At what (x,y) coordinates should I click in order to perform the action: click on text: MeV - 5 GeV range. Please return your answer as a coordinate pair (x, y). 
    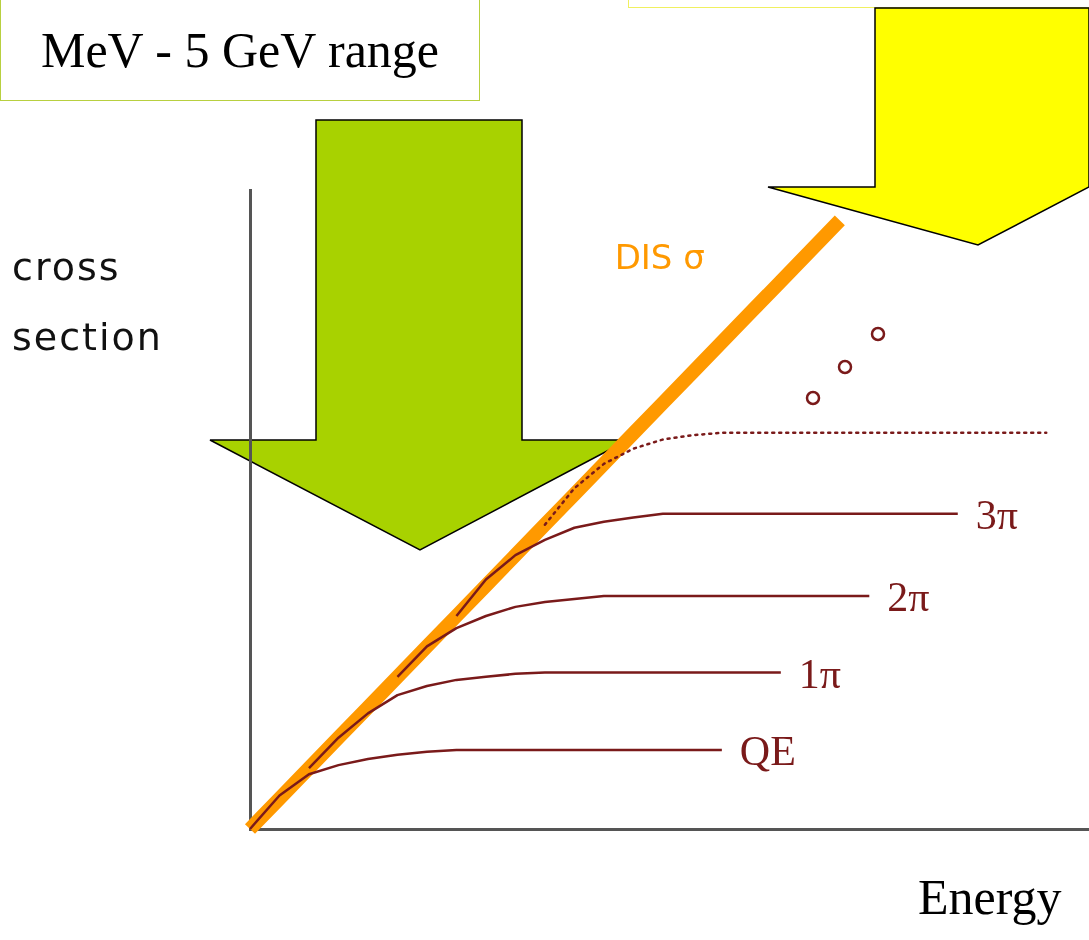
    Looking at the image, I should click on (240, 50).